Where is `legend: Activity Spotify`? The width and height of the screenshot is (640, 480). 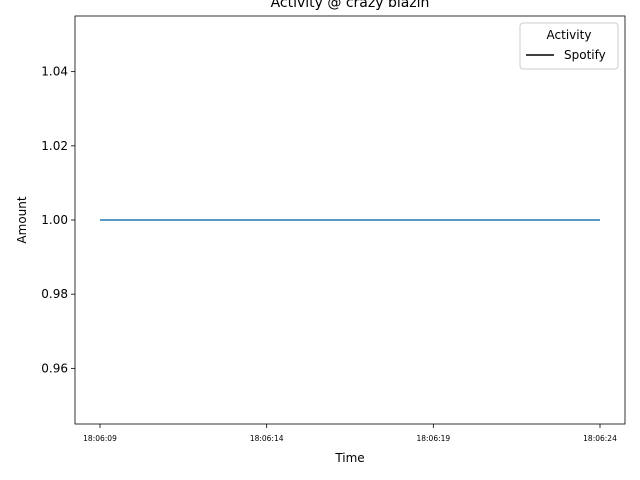
legend: Activity Spotify is located at coordinates (569, 46).